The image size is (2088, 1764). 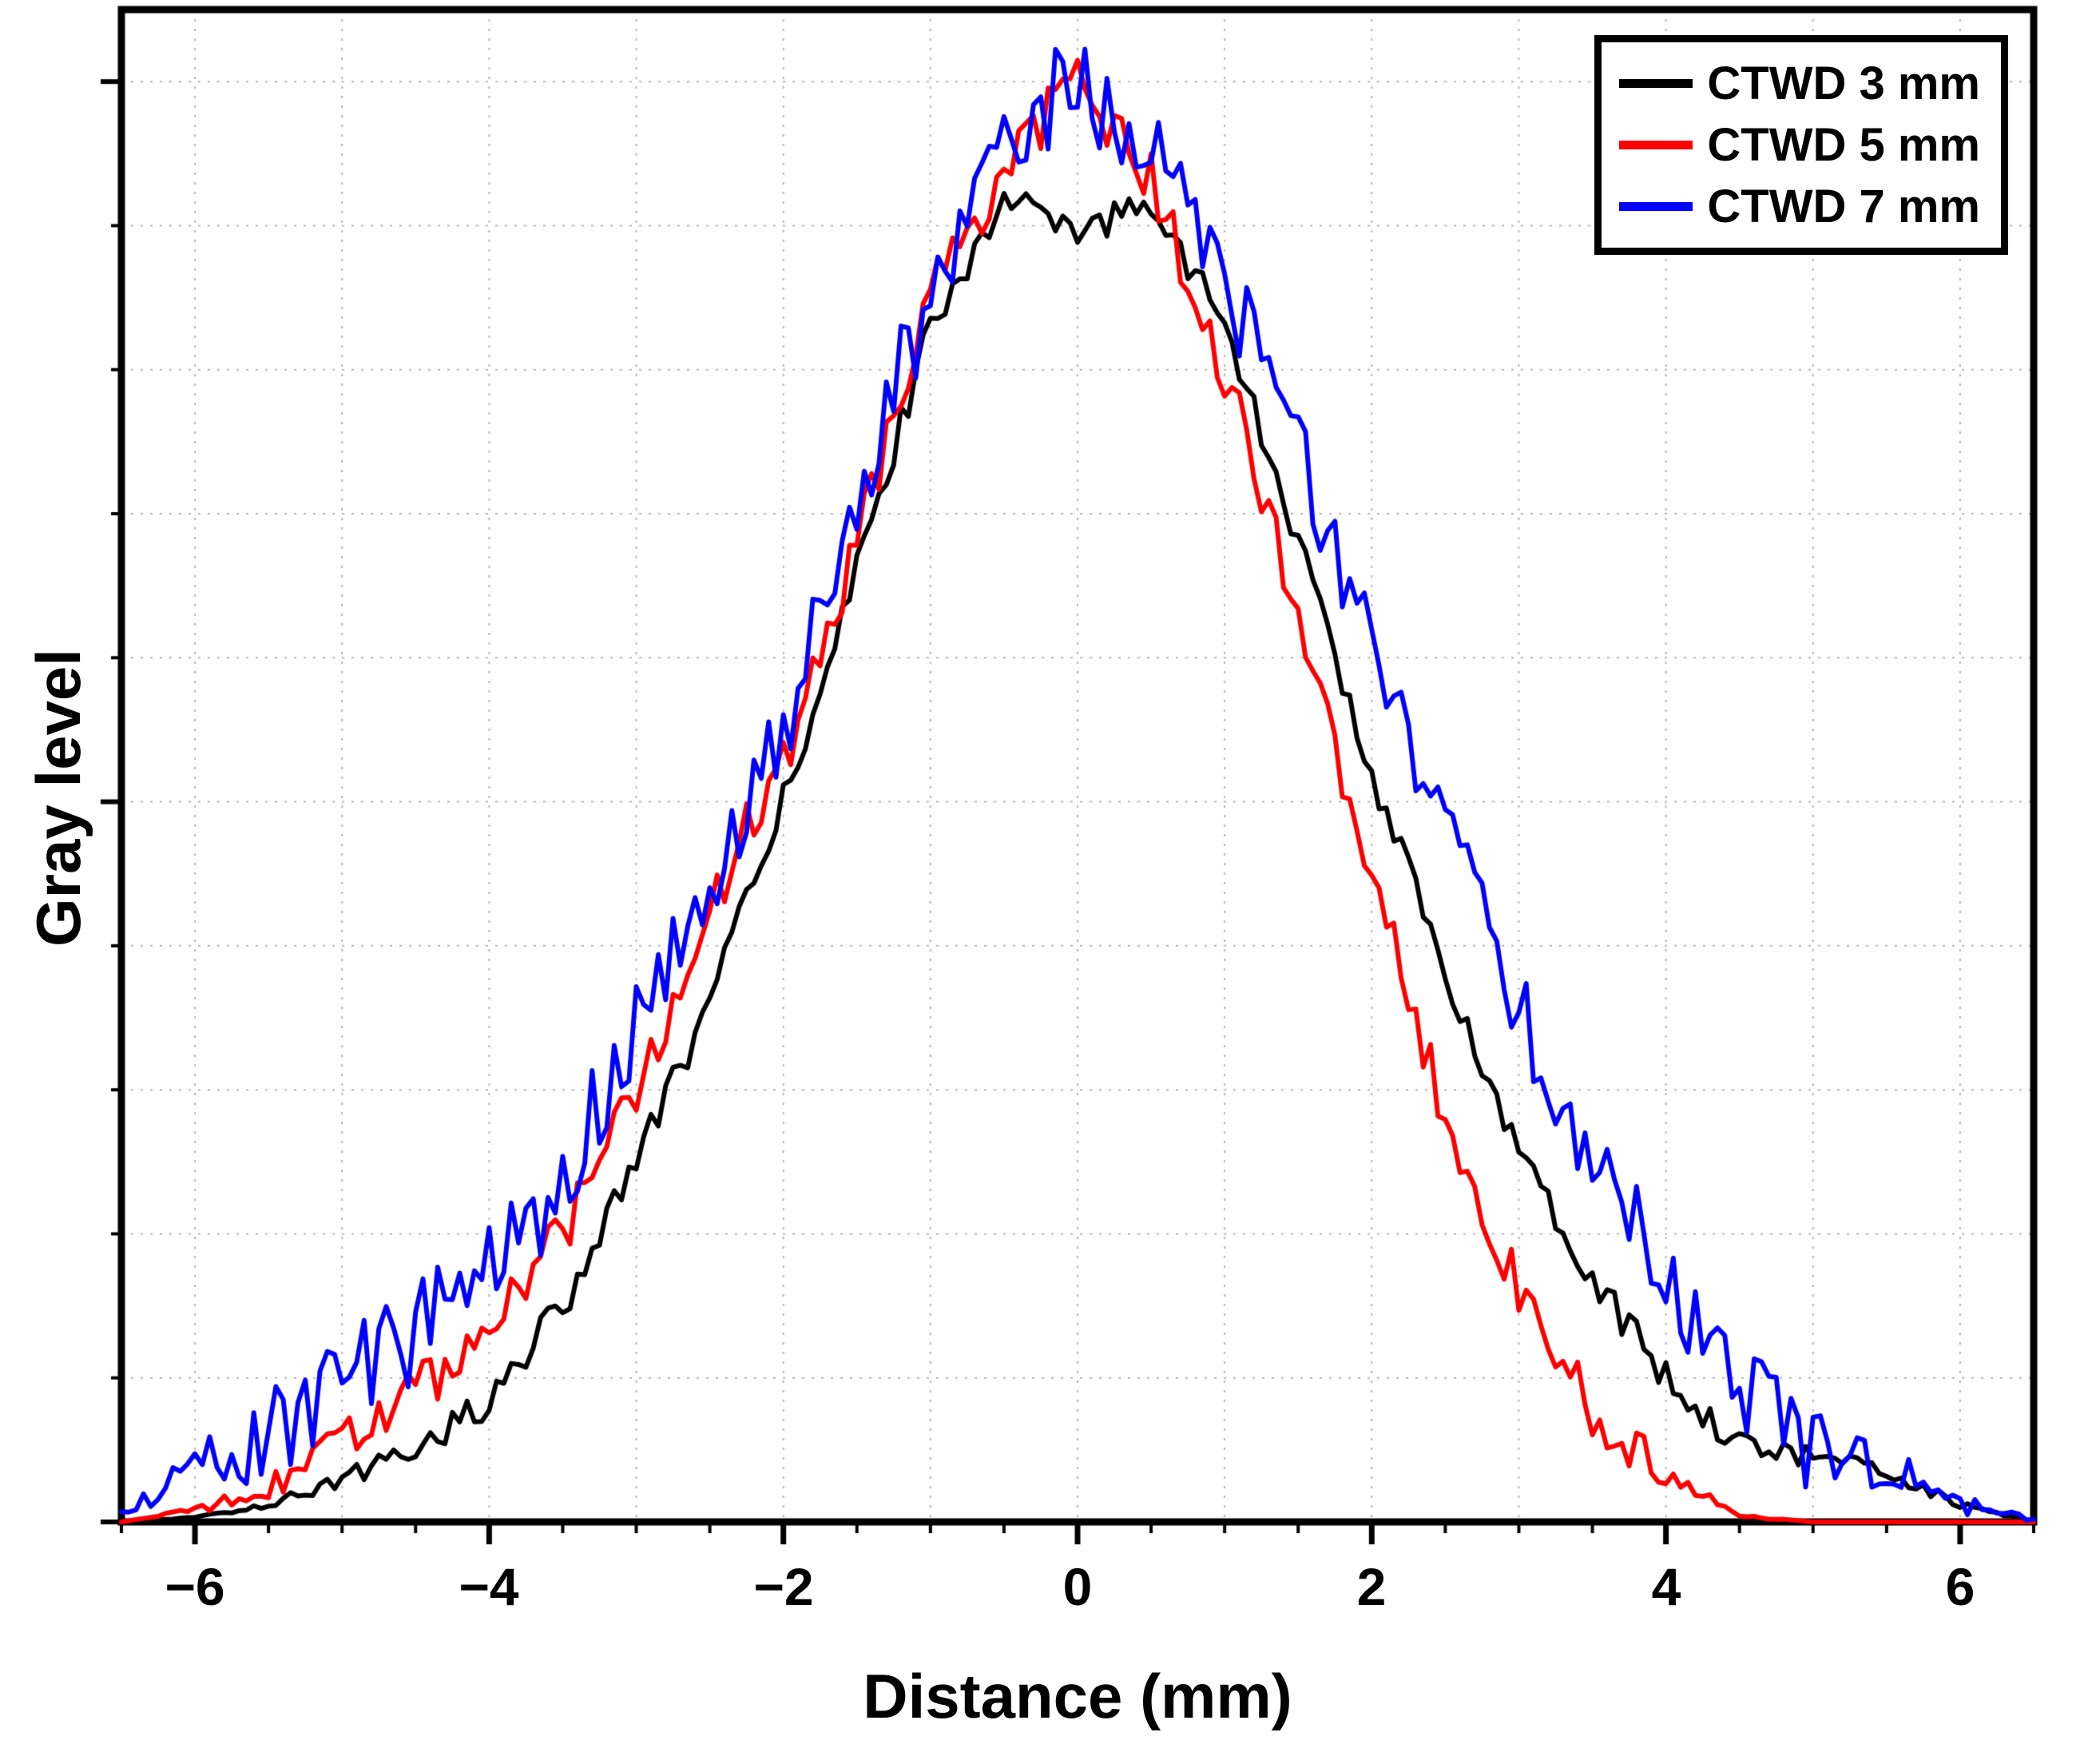 What do you see at coordinates (1077, 1696) in the screenshot?
I see `x-axis-title: Distance (mm)` at bounding box center [1077, 1696].